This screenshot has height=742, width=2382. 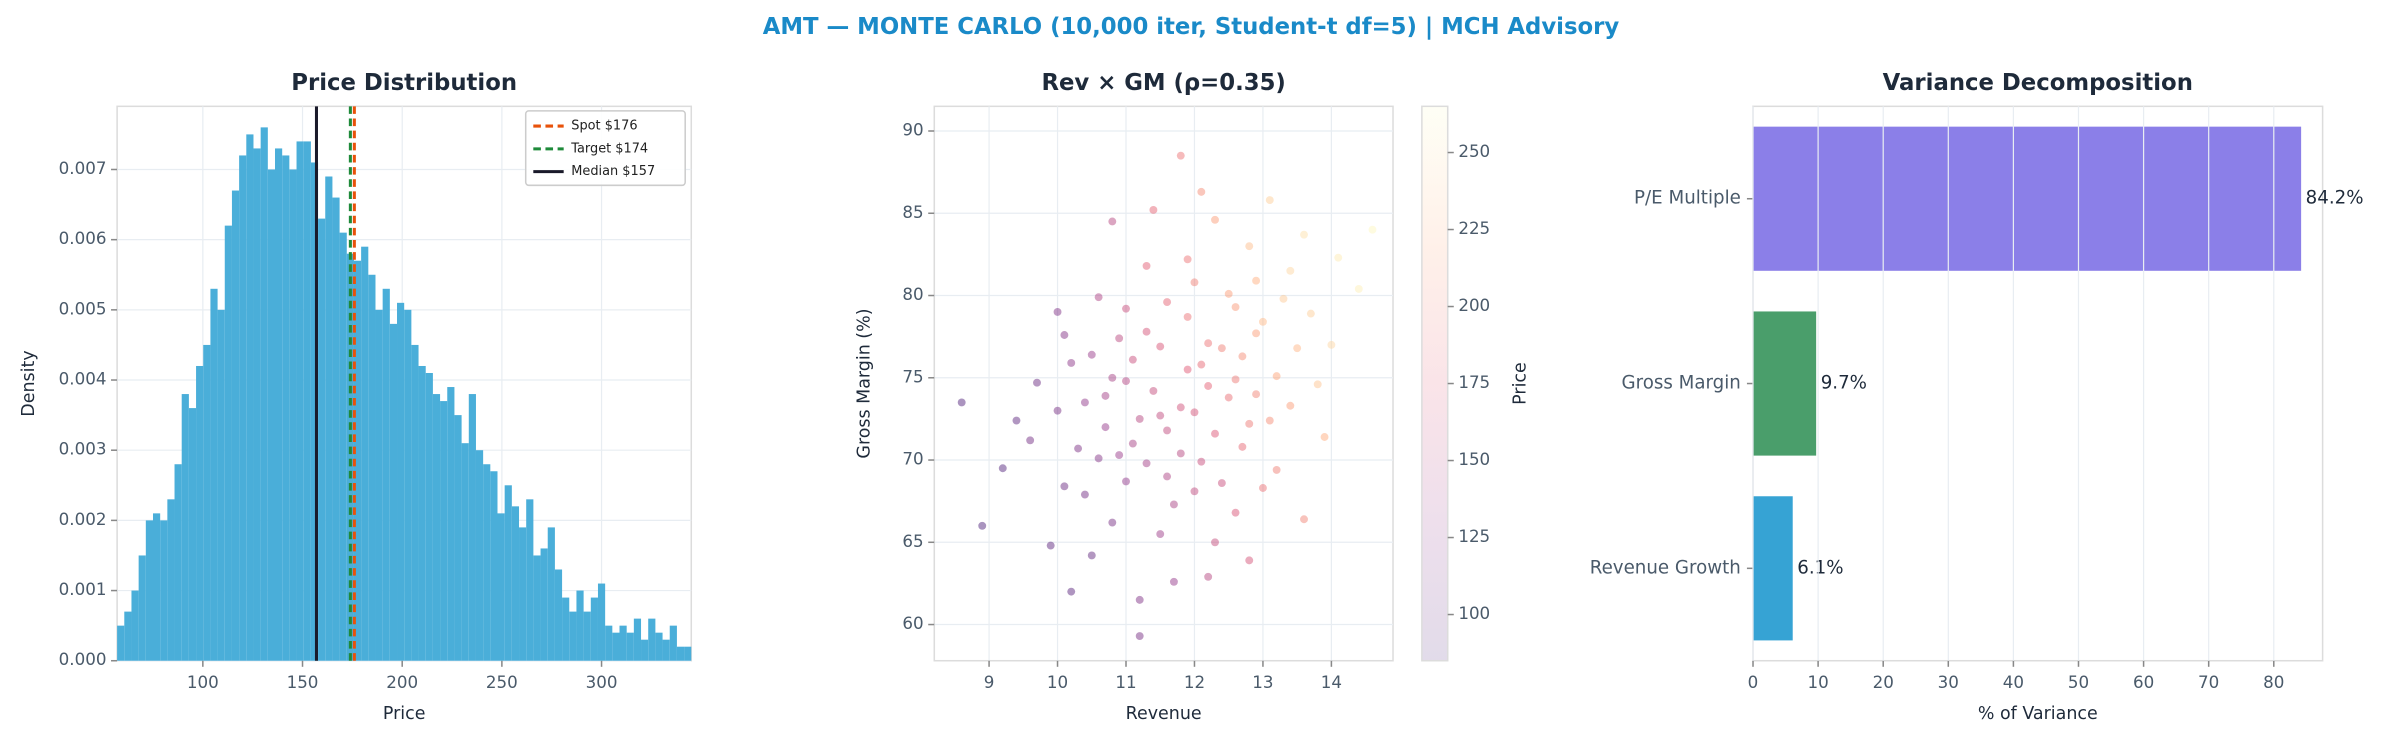 I want to click on colorbar-tick-label: 100, so click(x=1474, y=613).